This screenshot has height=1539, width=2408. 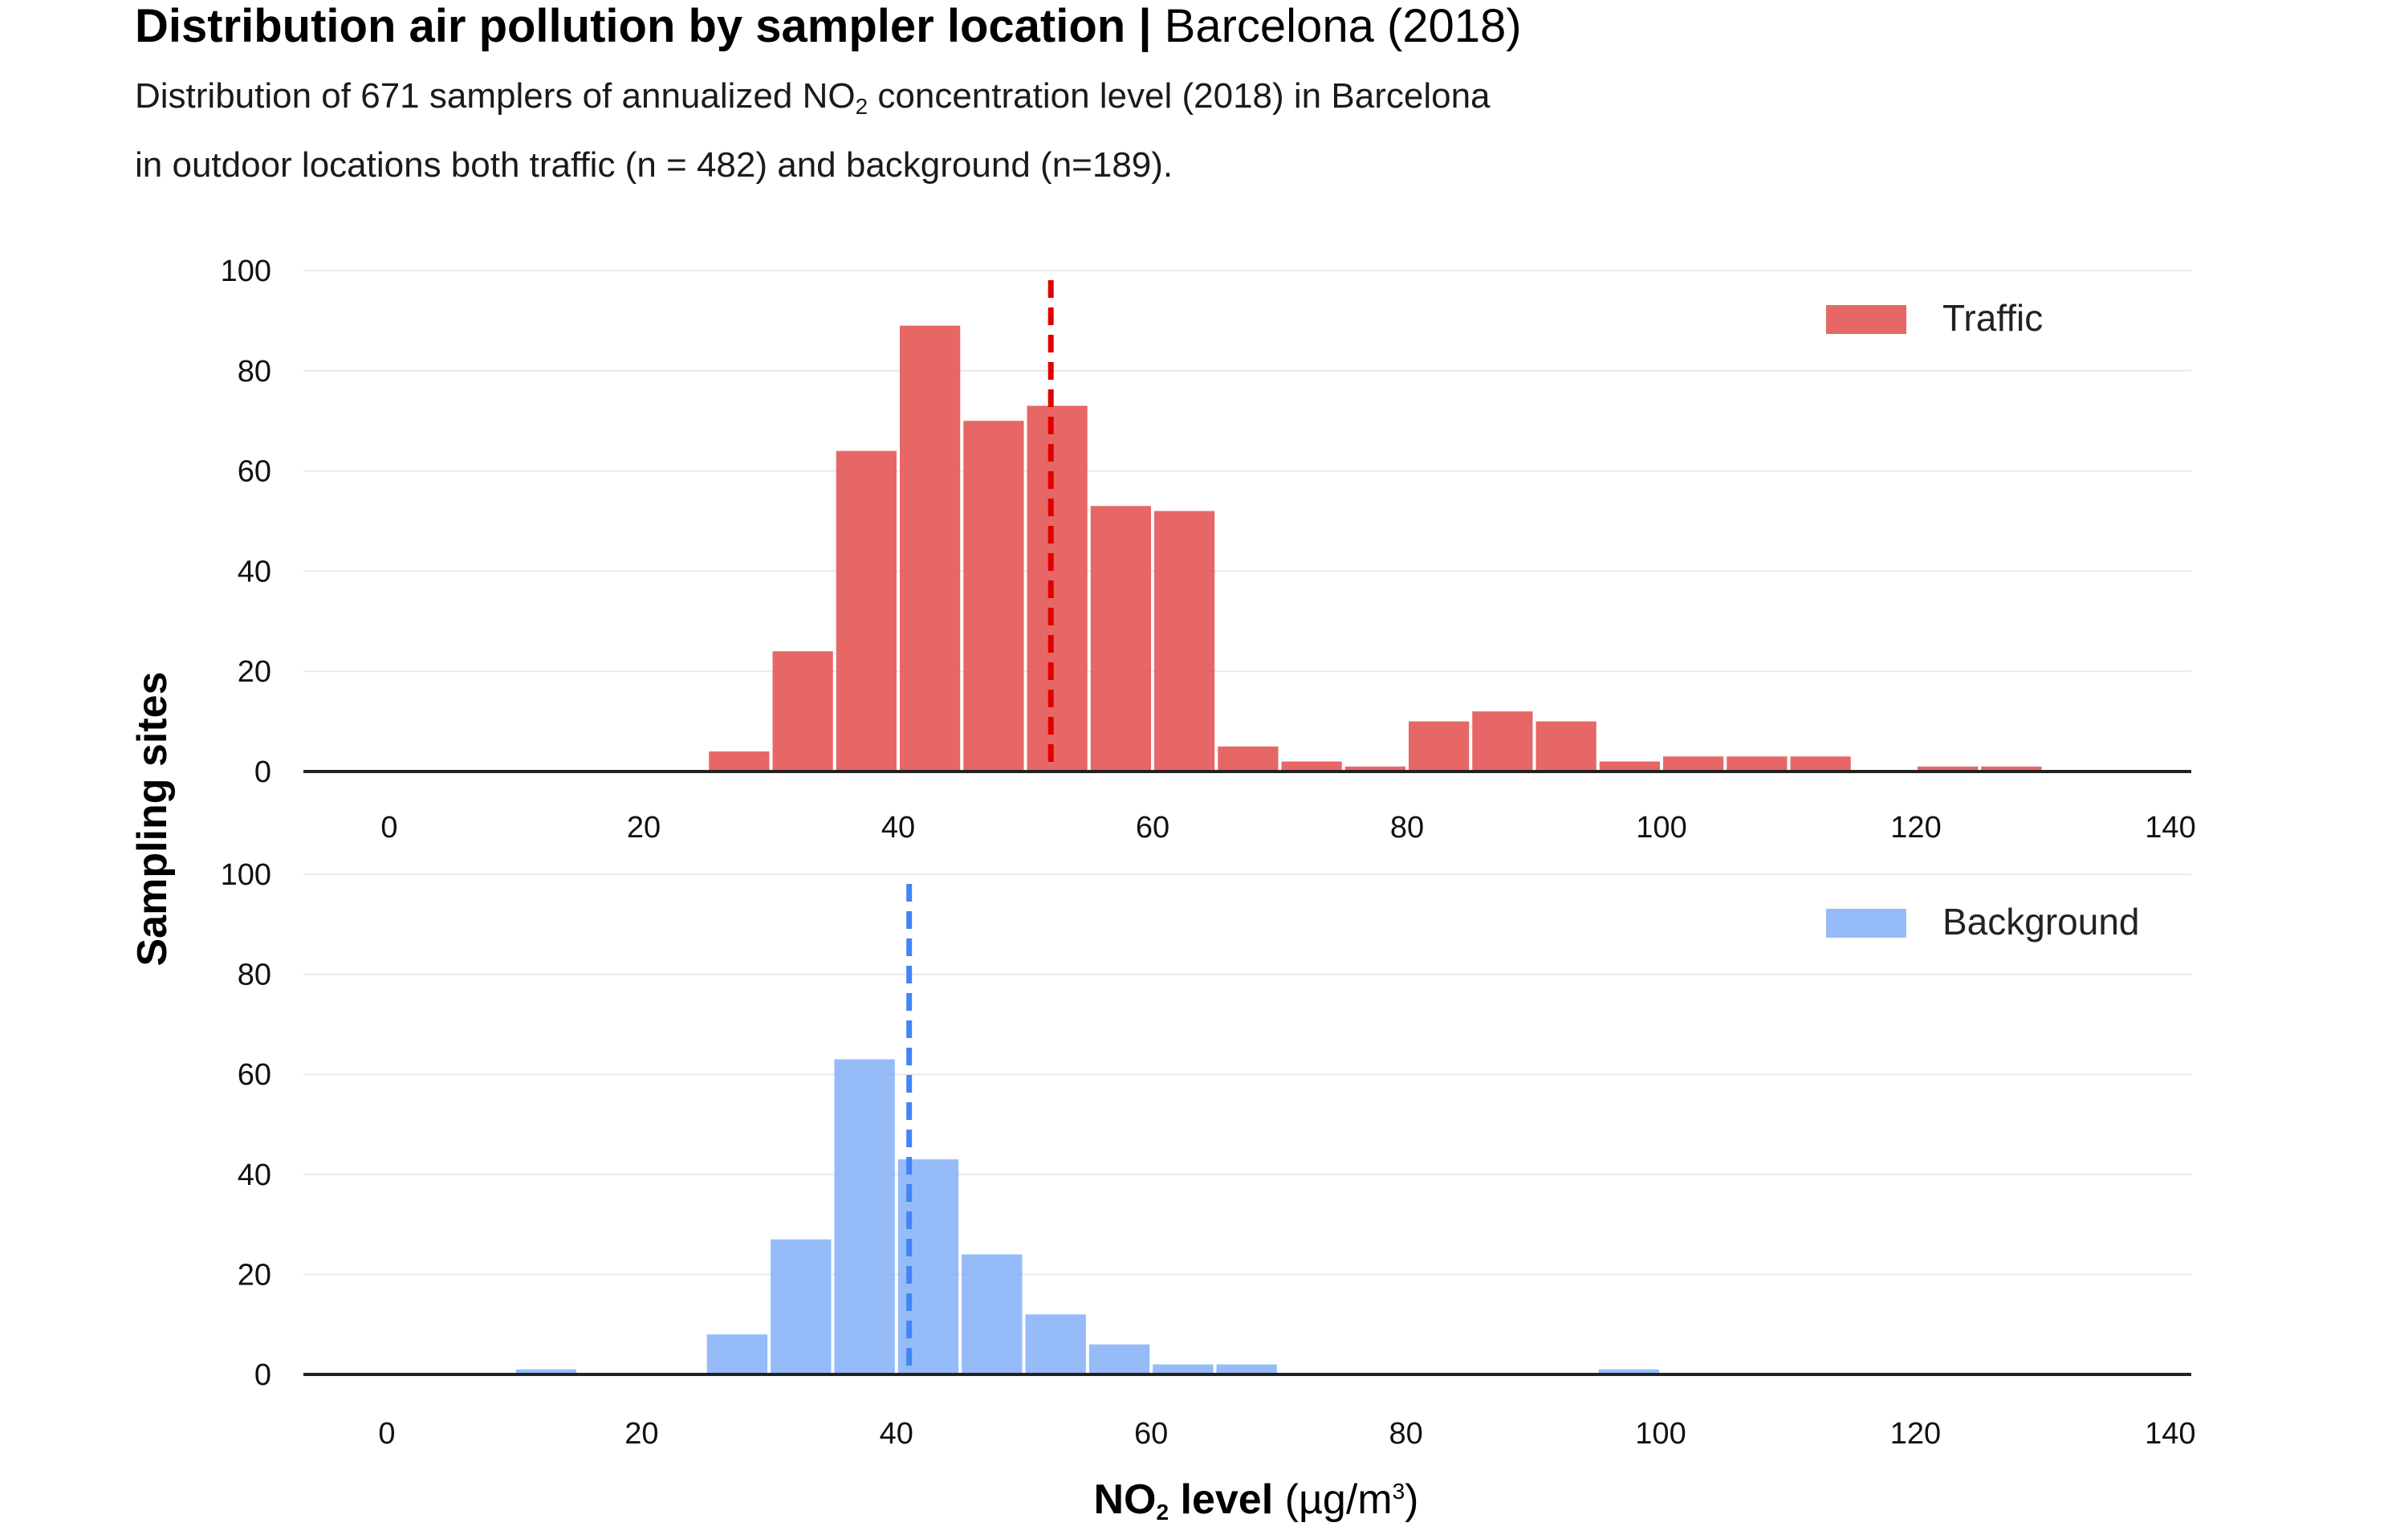 I want to click on legend-label: Traffic, so click(x=1993, y=318).